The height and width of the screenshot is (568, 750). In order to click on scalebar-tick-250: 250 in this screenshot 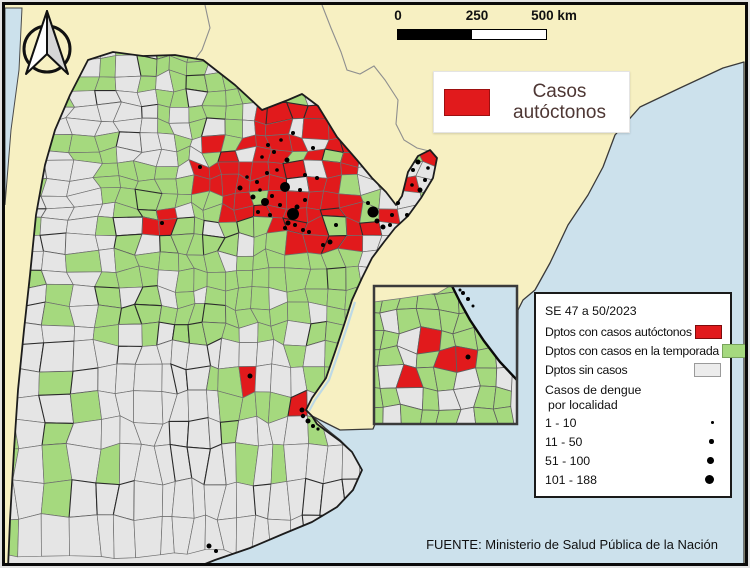, I will do `click(477, 15)`.